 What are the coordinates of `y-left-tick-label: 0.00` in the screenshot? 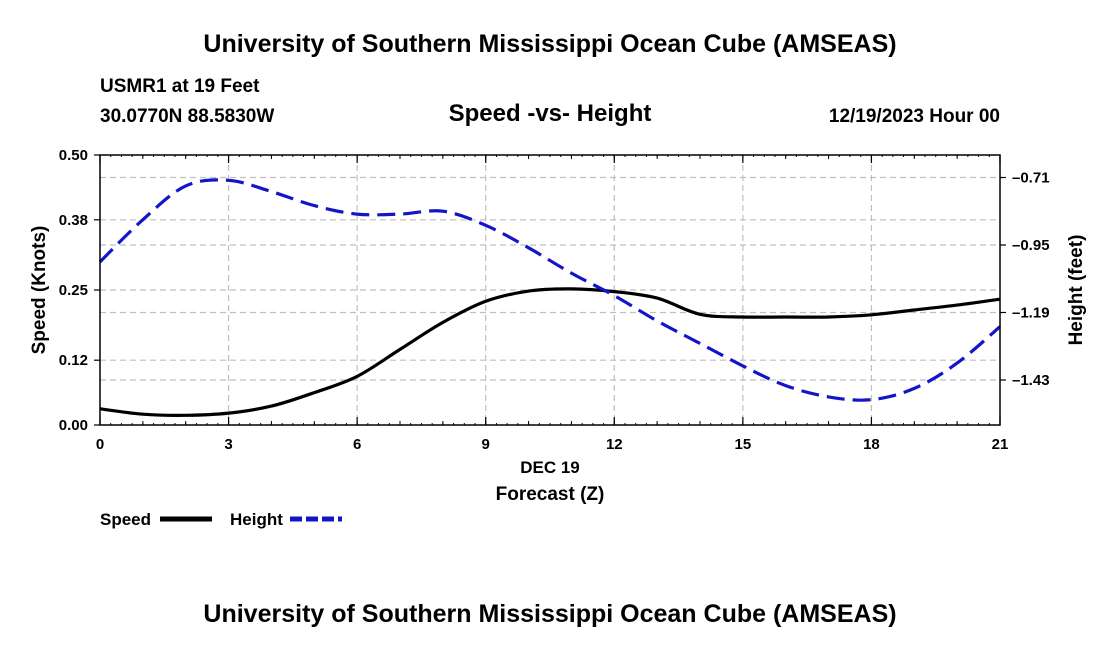 It's located at (73, 425).